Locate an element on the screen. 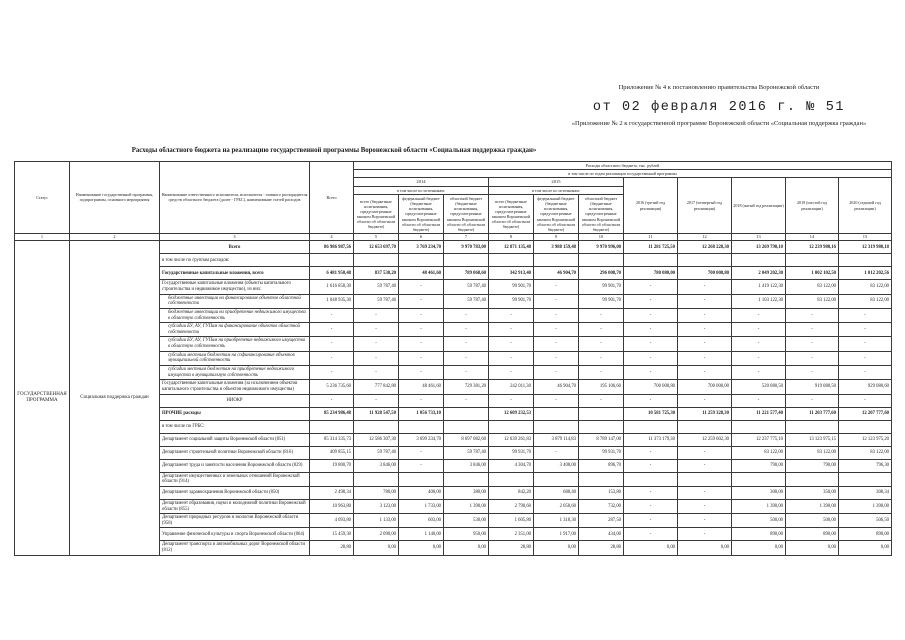 Image resolution: width=905 pixels, height=640 pixels. value-cell: 3 408,00 is located at coordinates (556, 465).